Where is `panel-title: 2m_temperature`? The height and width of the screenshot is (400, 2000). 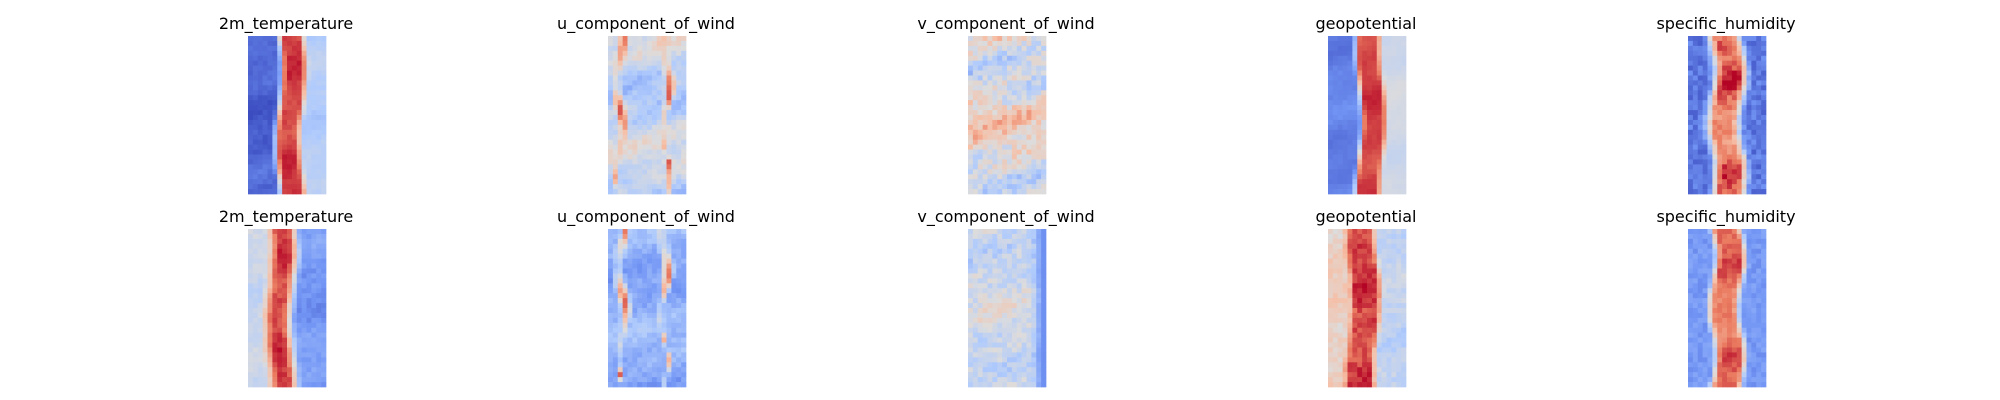 panel-title: 2m_temperature is located at coordinates (286, 217).